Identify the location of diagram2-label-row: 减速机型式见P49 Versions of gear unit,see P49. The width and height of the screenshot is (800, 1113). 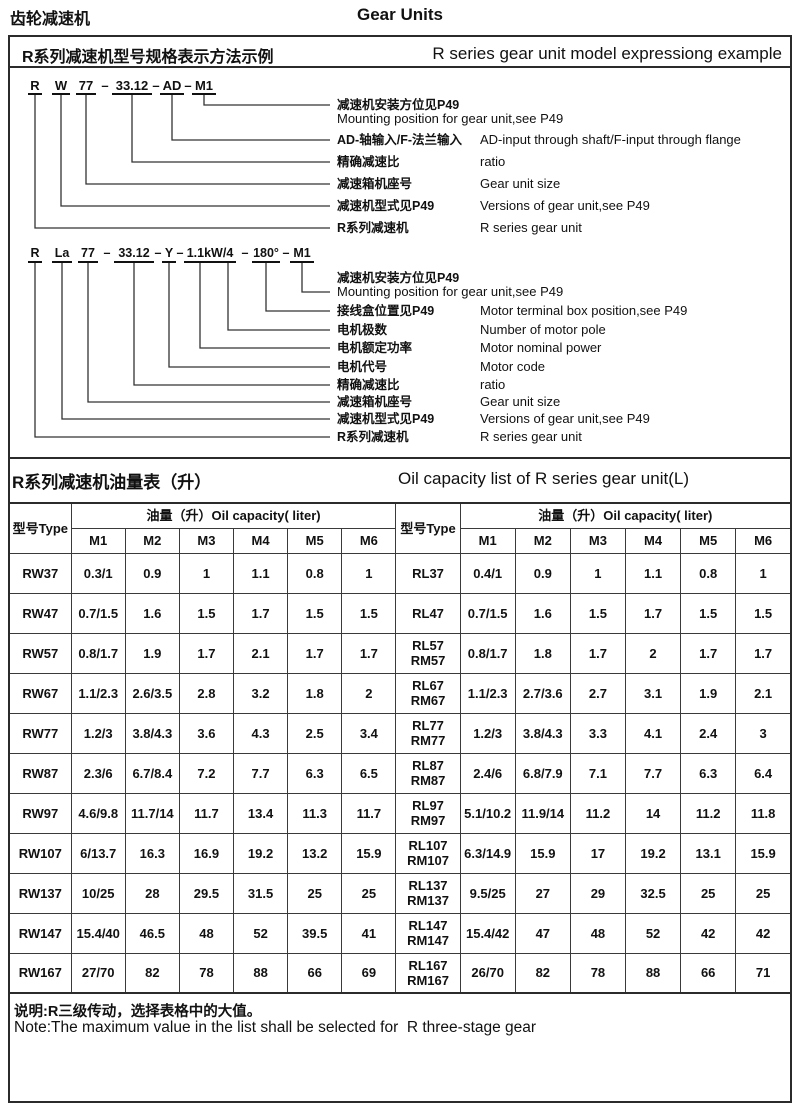
(493, 419).